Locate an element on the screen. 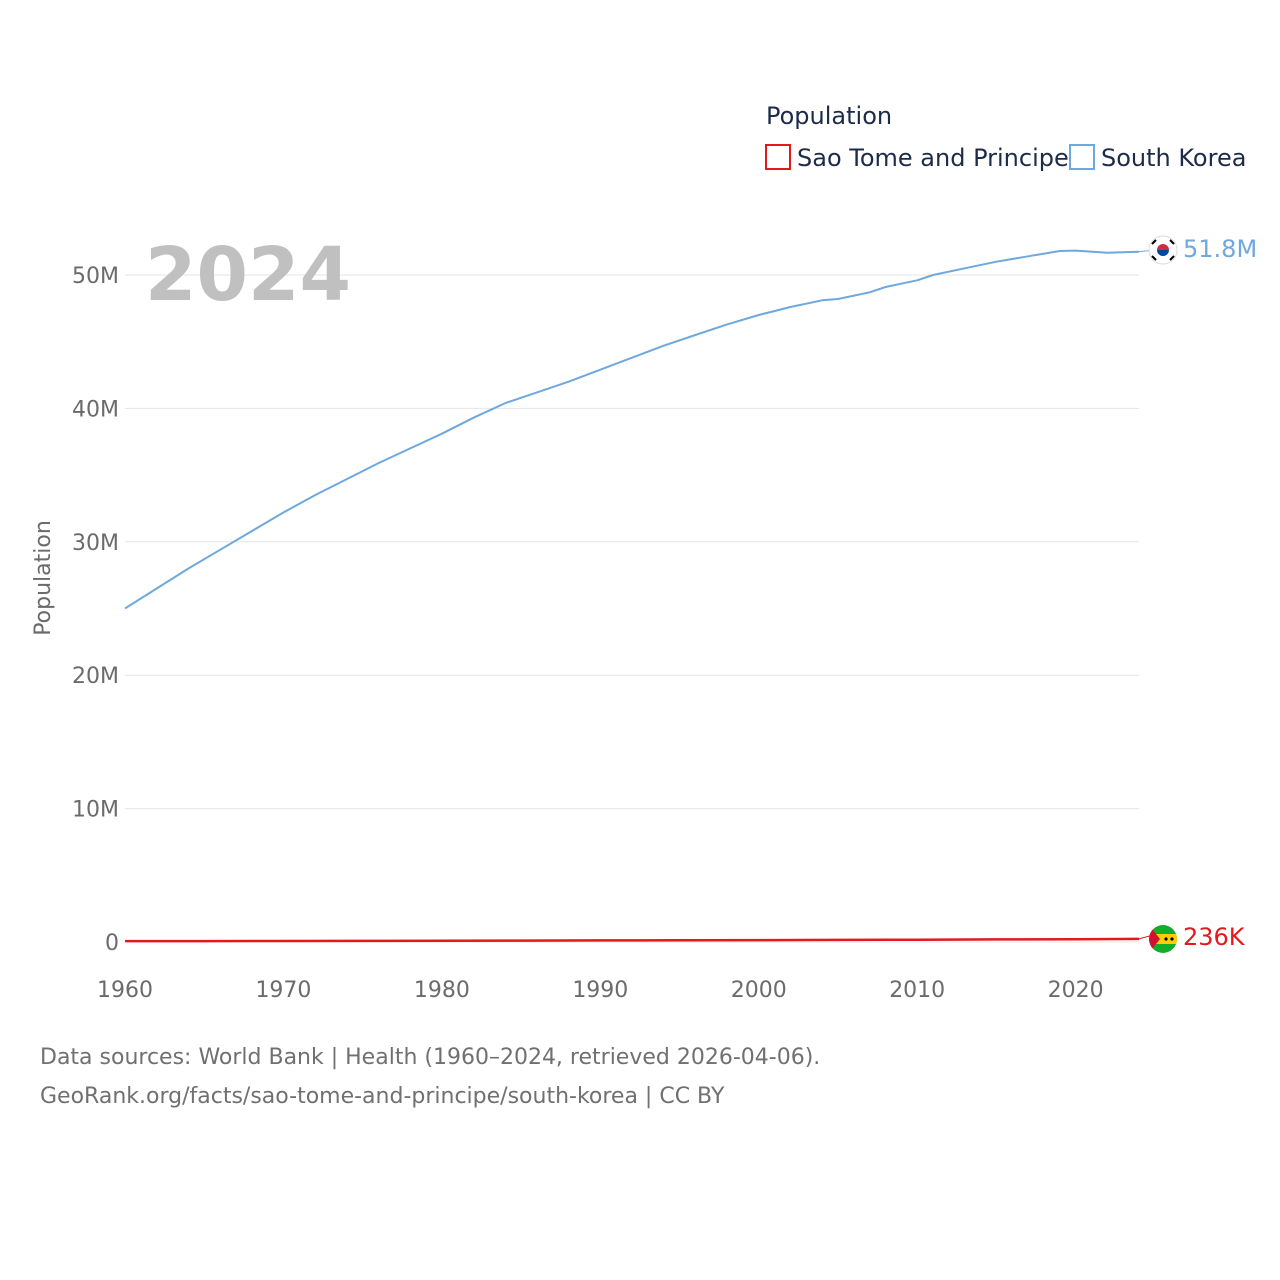 This screenshot has height=1280, width=1280. sao-tome-flag-icon is located at coordinates (1163, 939).